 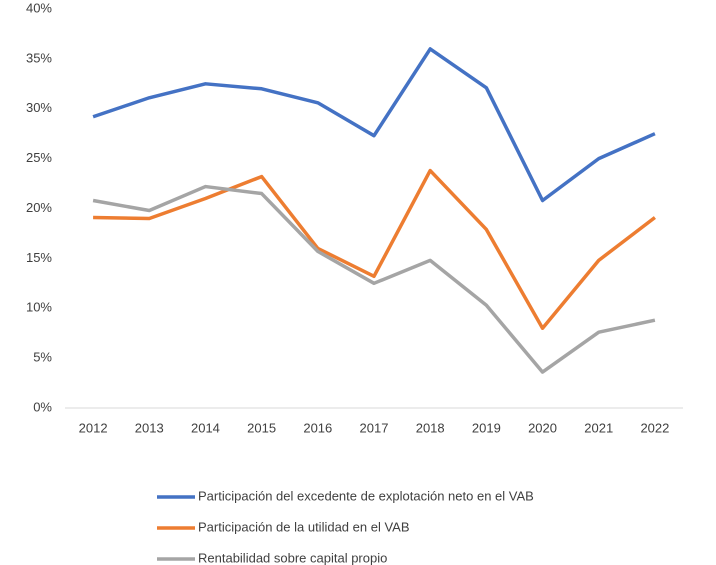 I want to click on y-tick-label: 20%, so click(x=39, y=207).